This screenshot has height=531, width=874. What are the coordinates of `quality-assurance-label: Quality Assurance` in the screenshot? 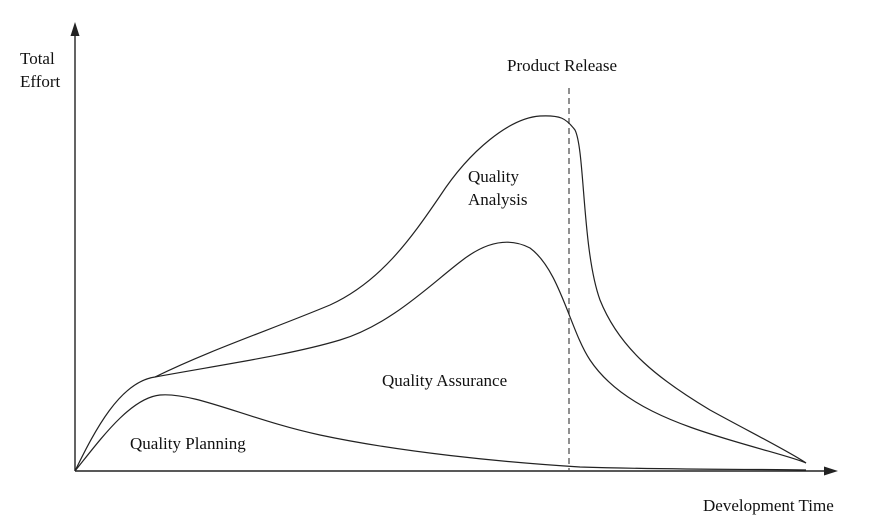 It's located at (444, 380).